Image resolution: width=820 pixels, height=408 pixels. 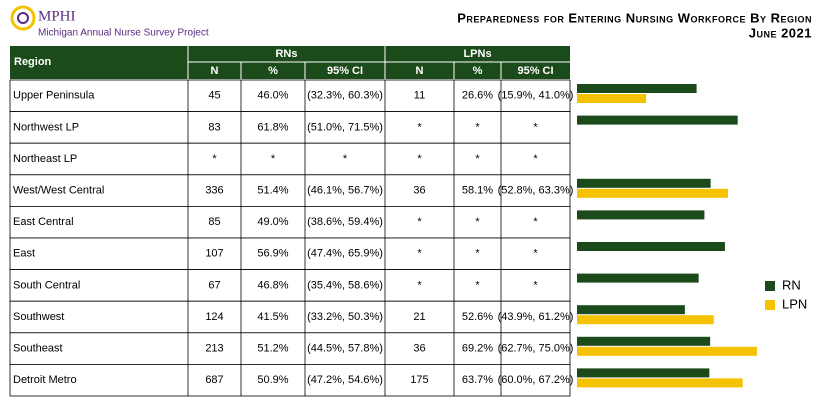 What do you see at coordinates (58, 191) in the screenshot?
I see `region-cell: West/West Central` at bounding box center [58, 191].